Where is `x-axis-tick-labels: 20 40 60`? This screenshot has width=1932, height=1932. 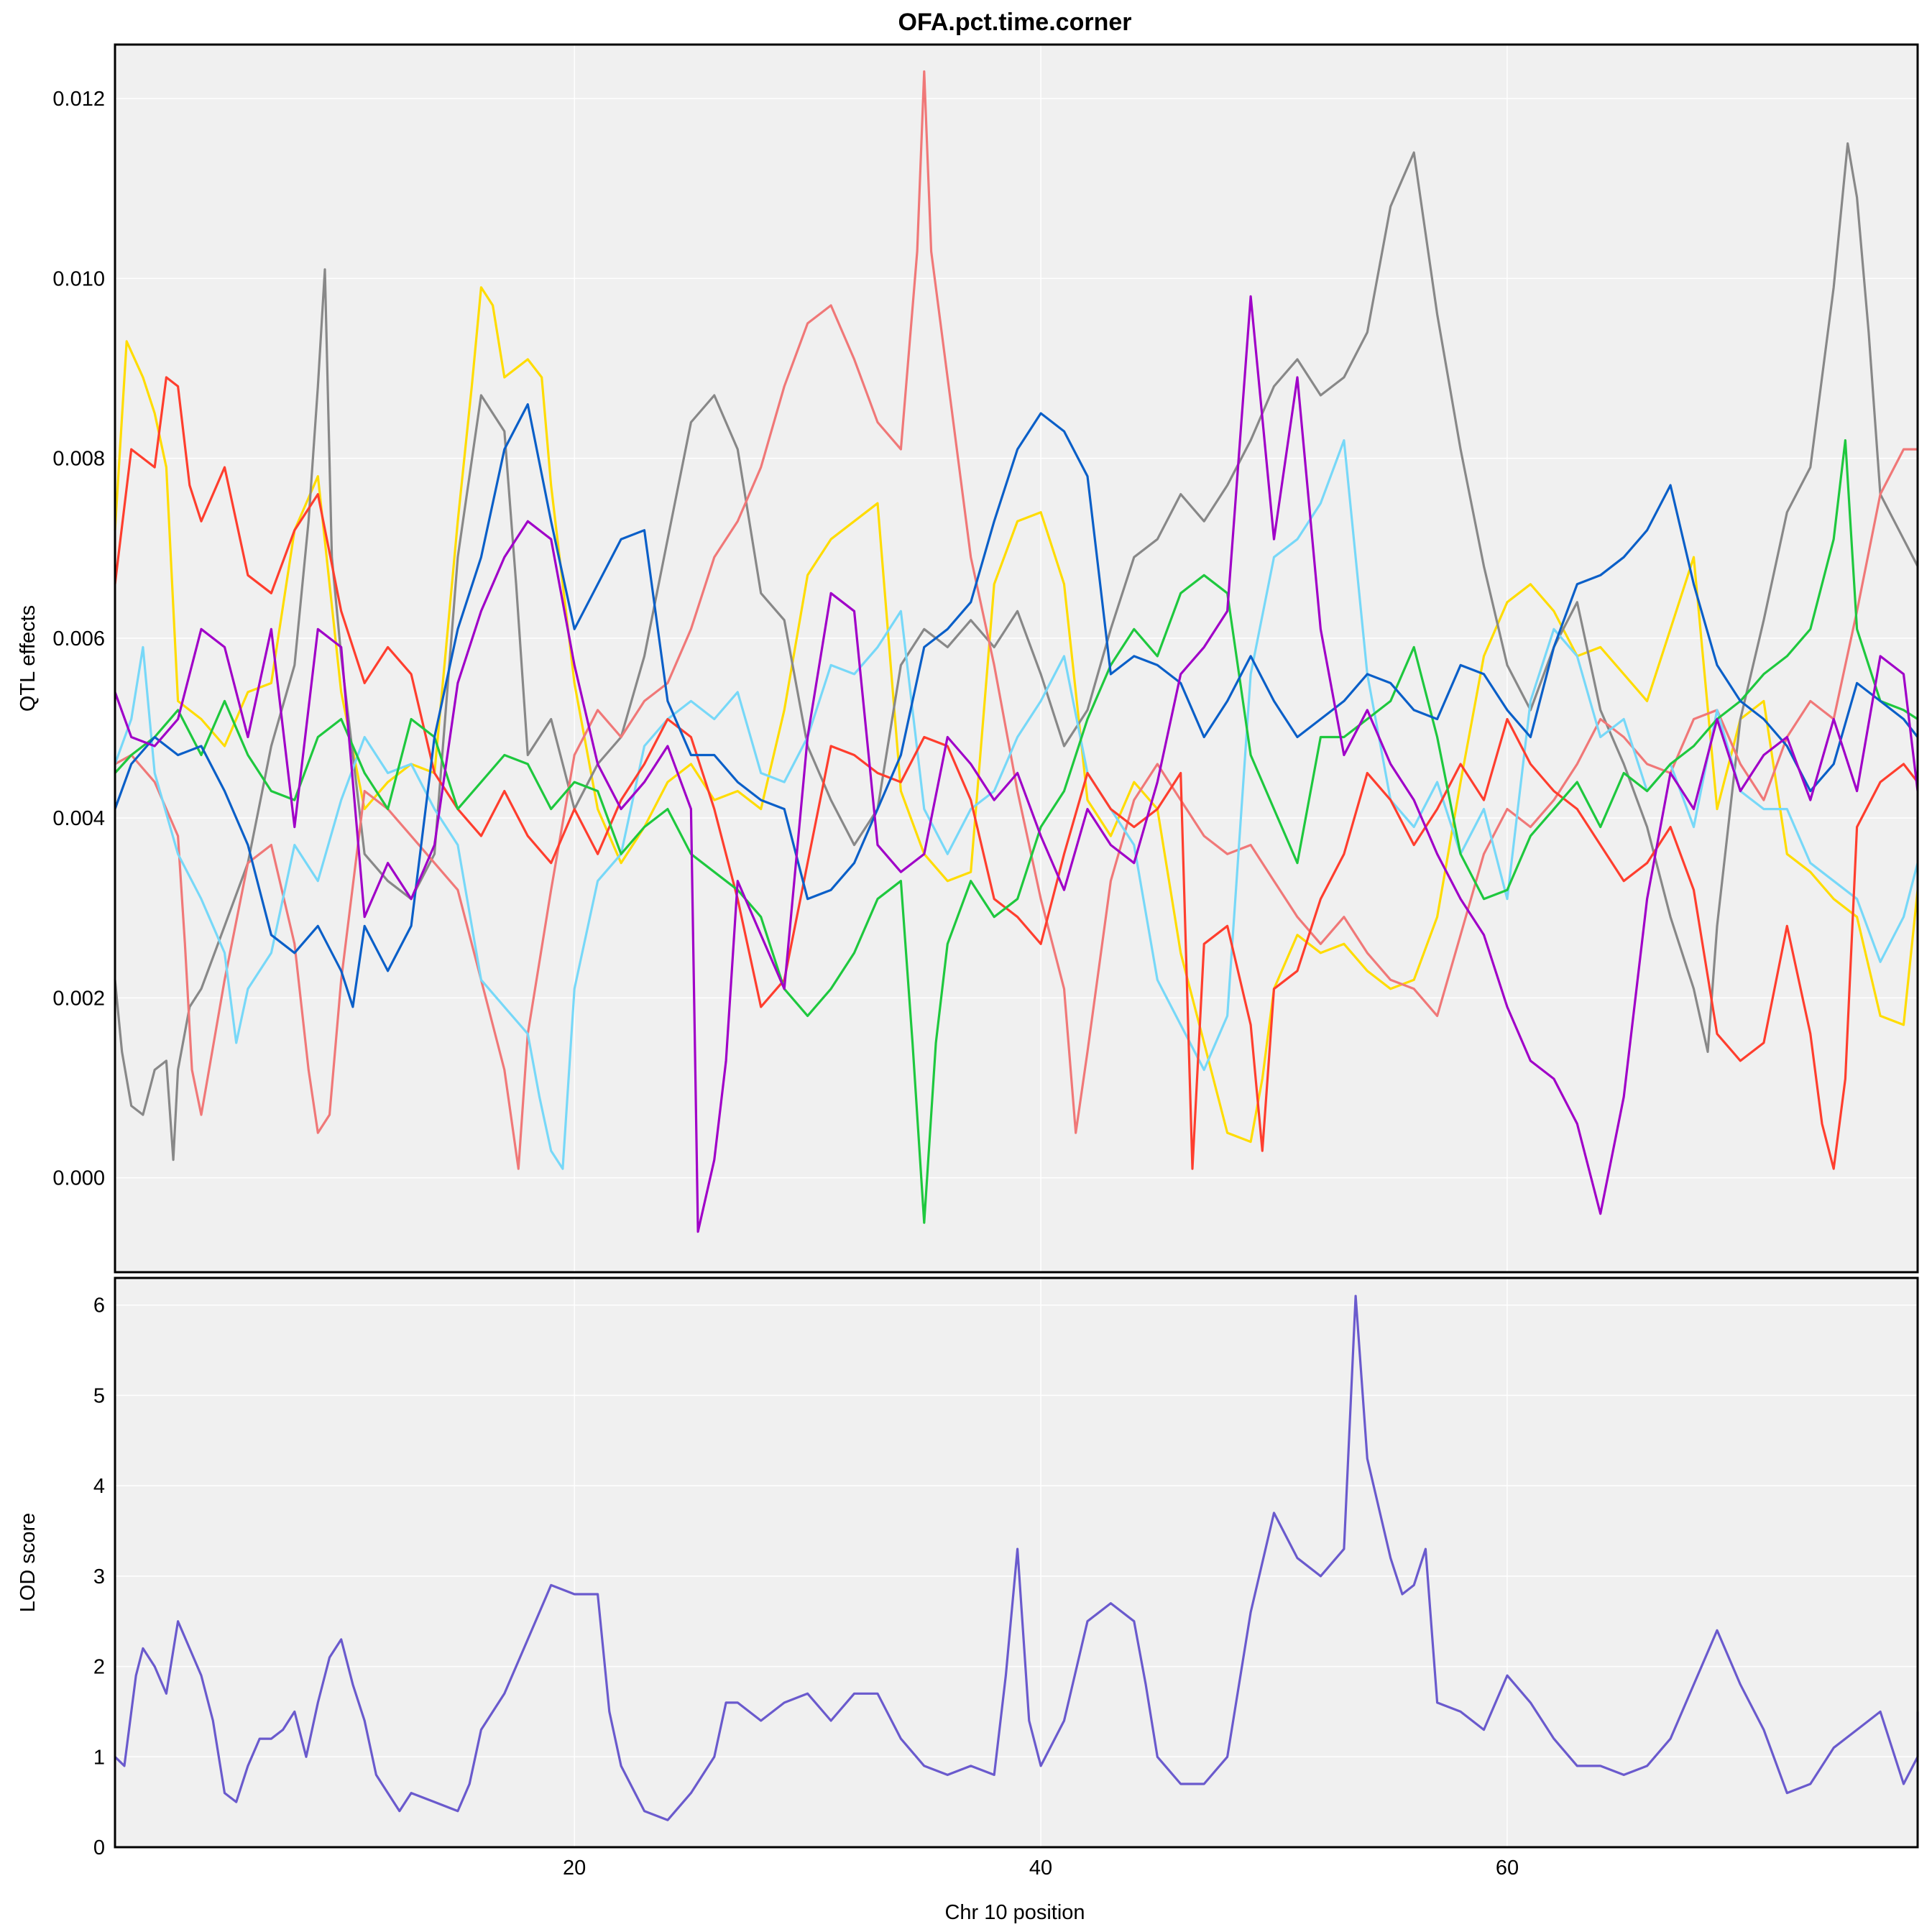
x-axis-tick-labels: 20 40 60 is located at coordinates (1041, 1868).